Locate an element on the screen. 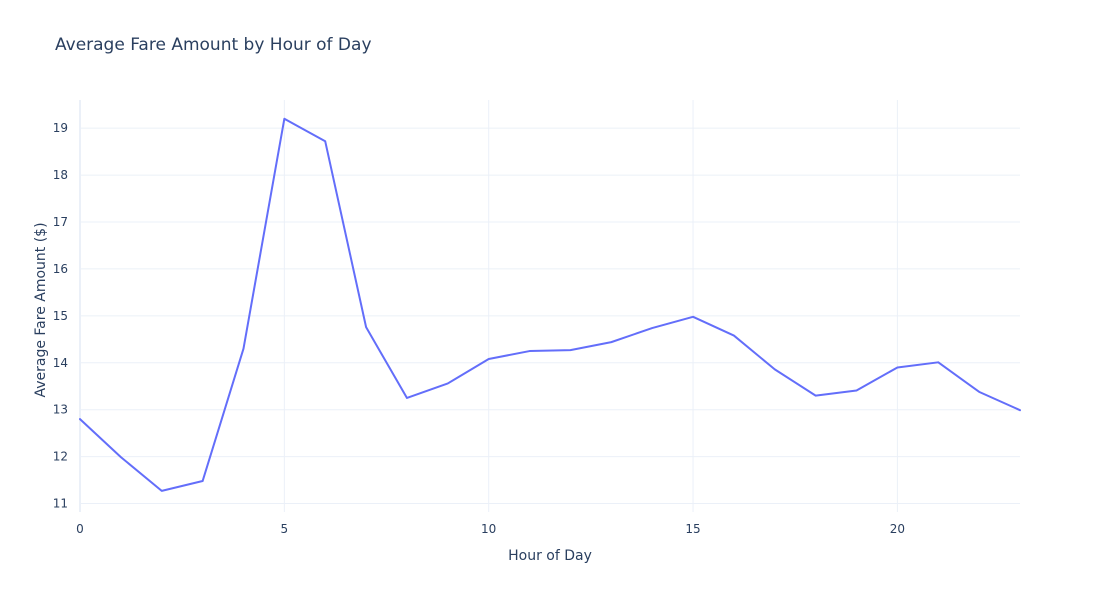 The height and width of the screenshot is (604, 1100). y-axis-ticks: 11 12 13 14 15 16 17 18 19 is located at coordinates (60, 315).